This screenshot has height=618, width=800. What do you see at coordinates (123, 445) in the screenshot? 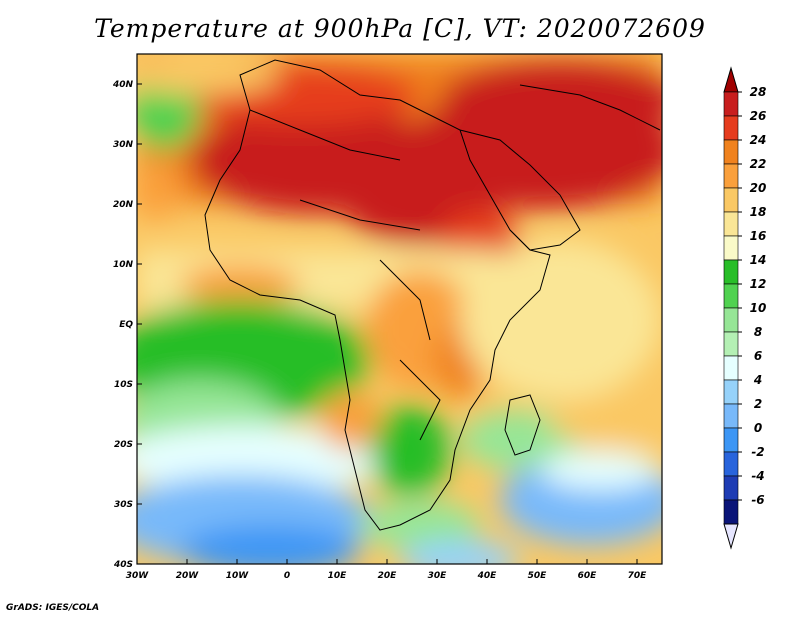
I see `y-tick-label: 20S` at bounding box center [123, 445].